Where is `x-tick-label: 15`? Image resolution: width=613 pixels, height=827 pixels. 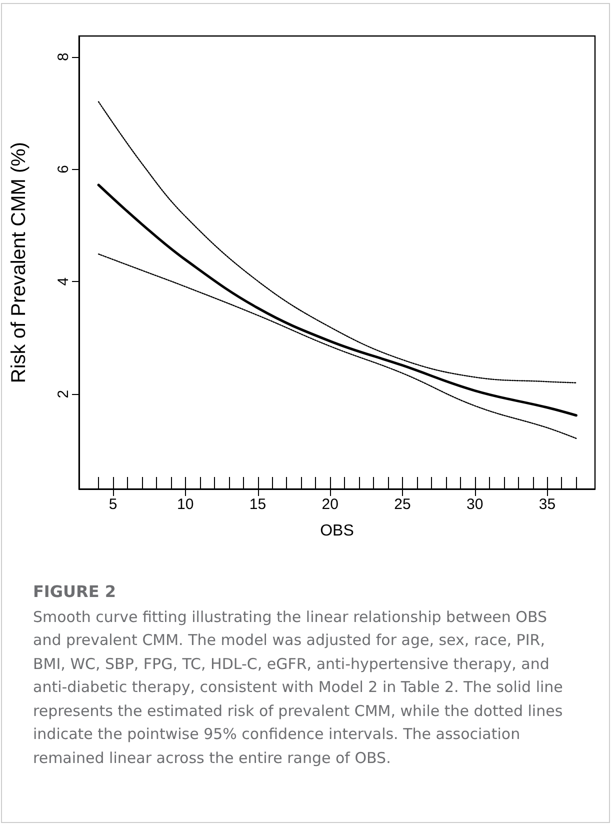
x-tick-label: 15 is located at coordinates (257, 504).